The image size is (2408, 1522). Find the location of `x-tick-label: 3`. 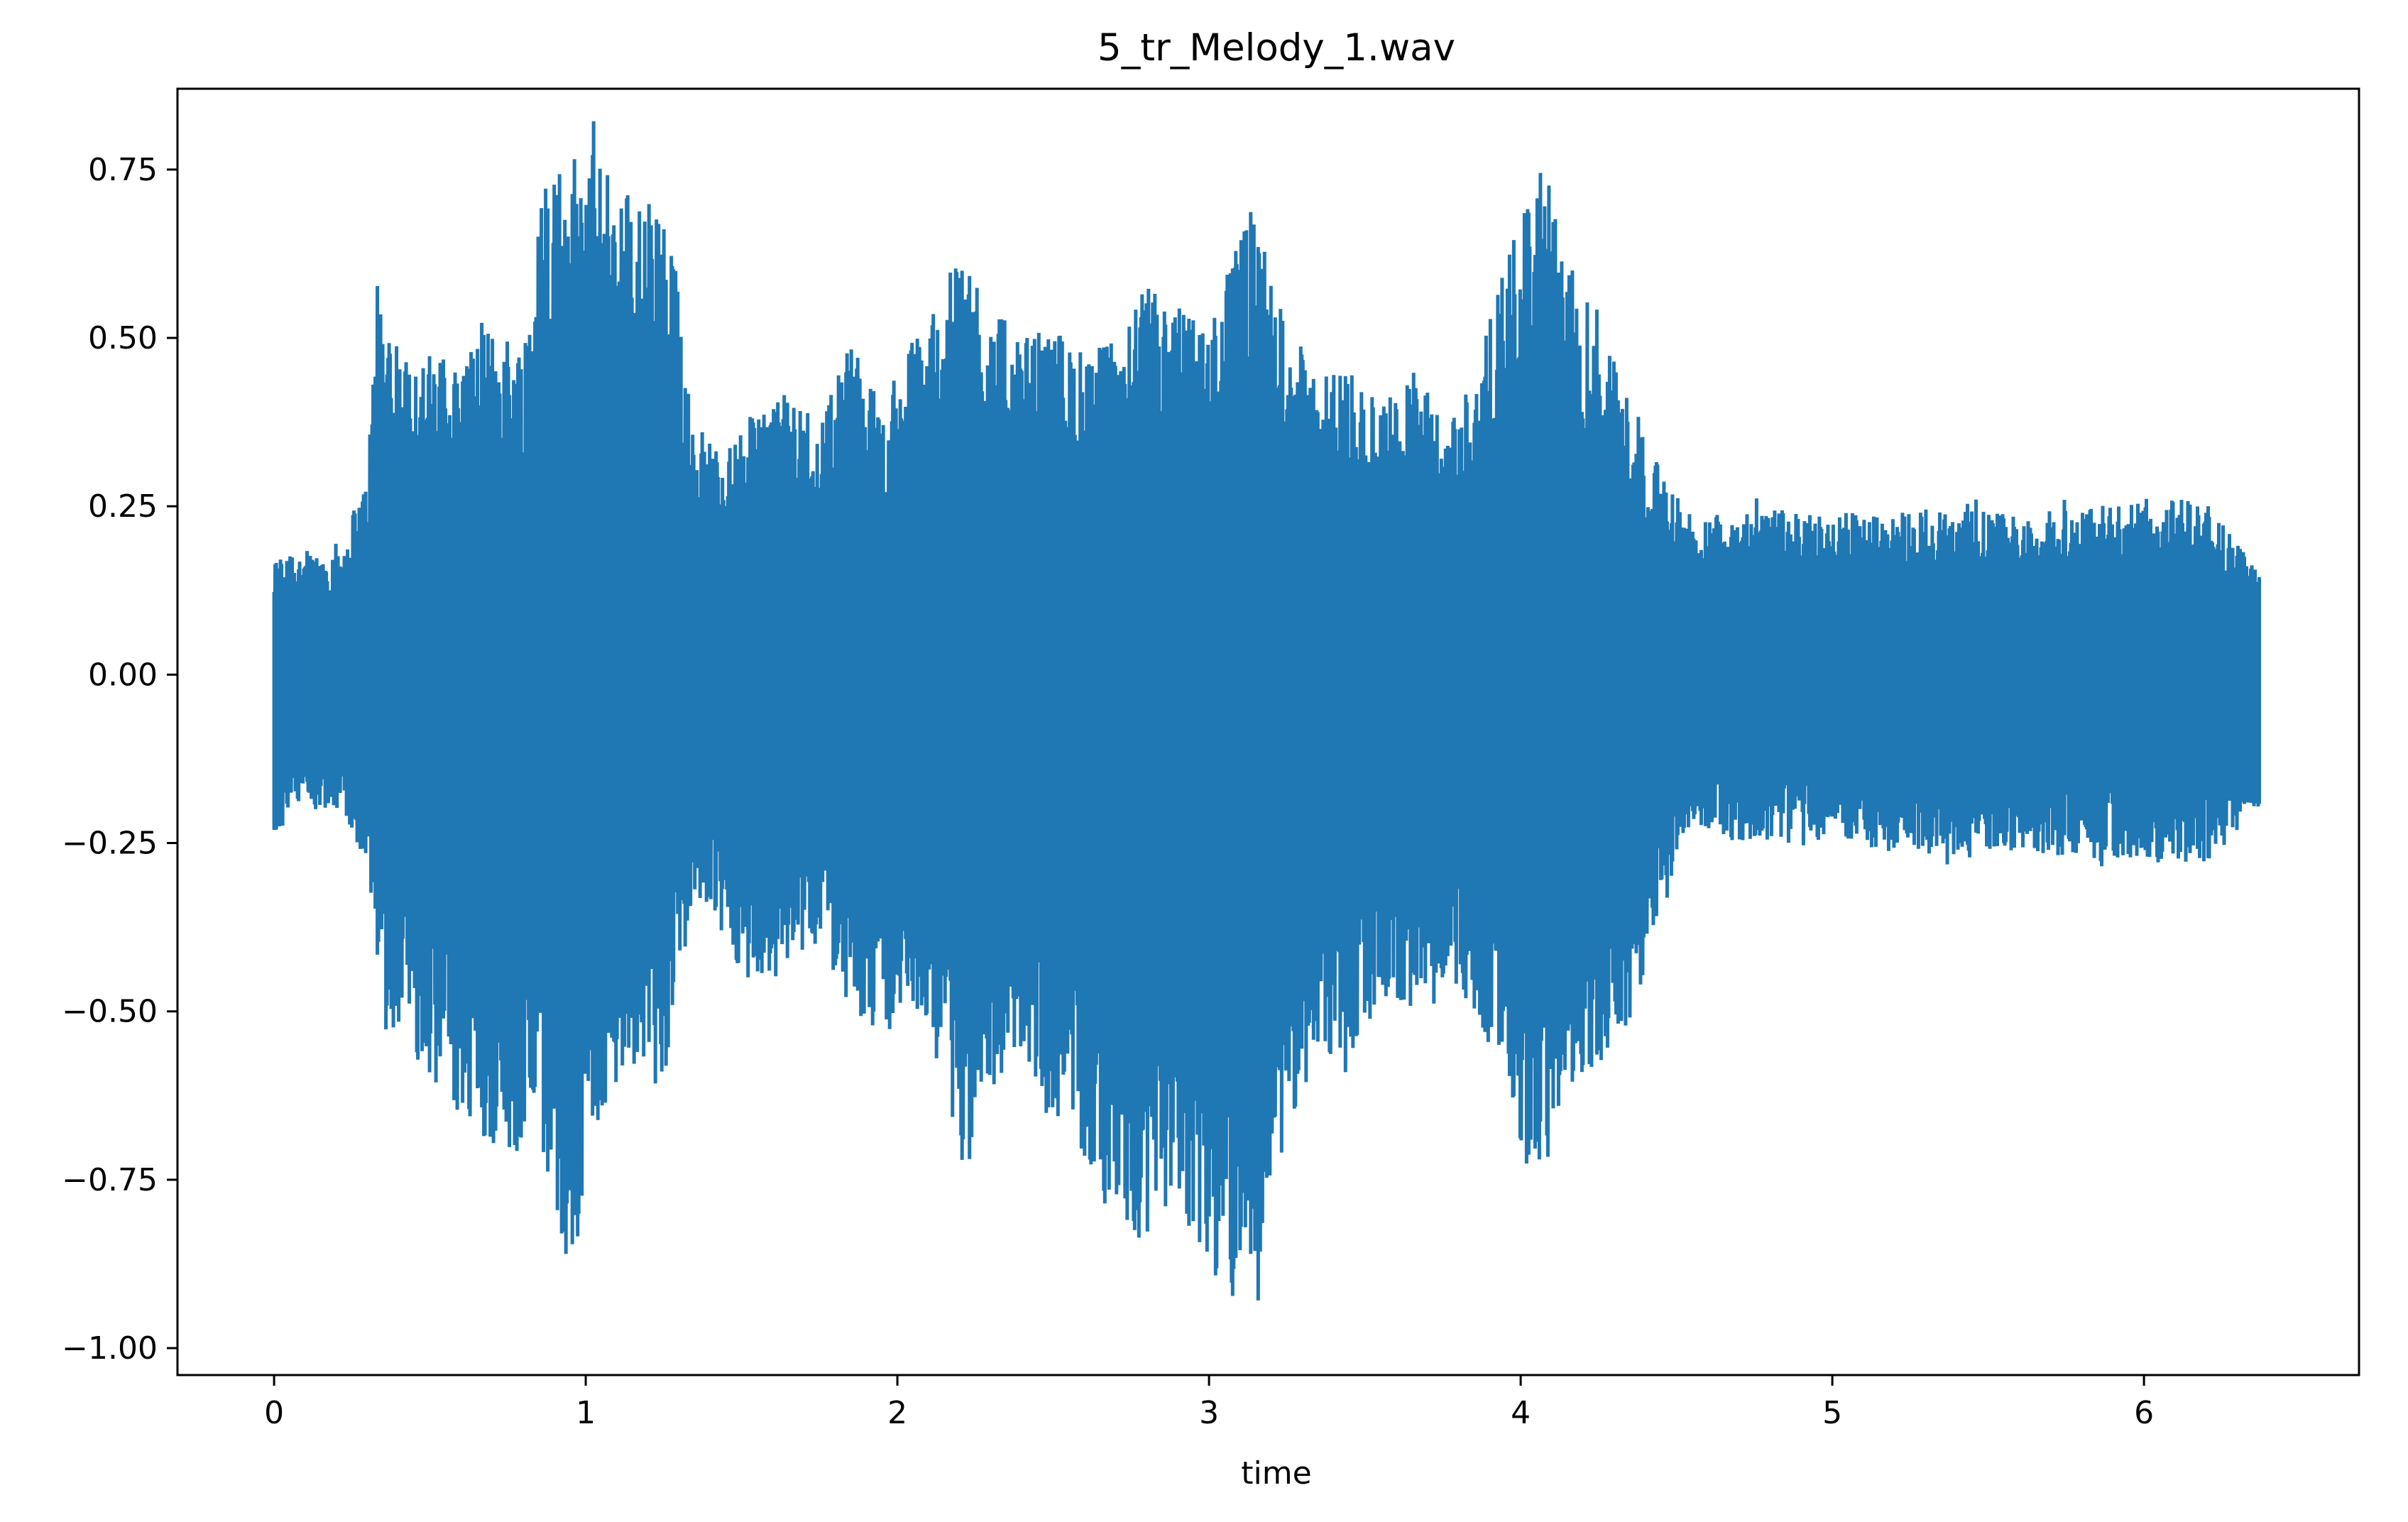

x-tick-label: 3 is located at coordinates (1209, 1413).